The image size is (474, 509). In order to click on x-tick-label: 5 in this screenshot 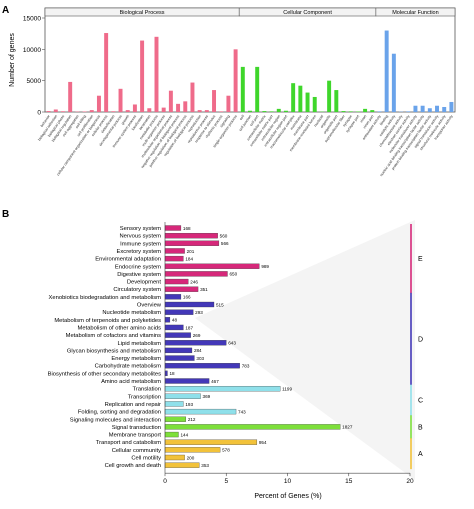, I will do `click(226, 481)`.